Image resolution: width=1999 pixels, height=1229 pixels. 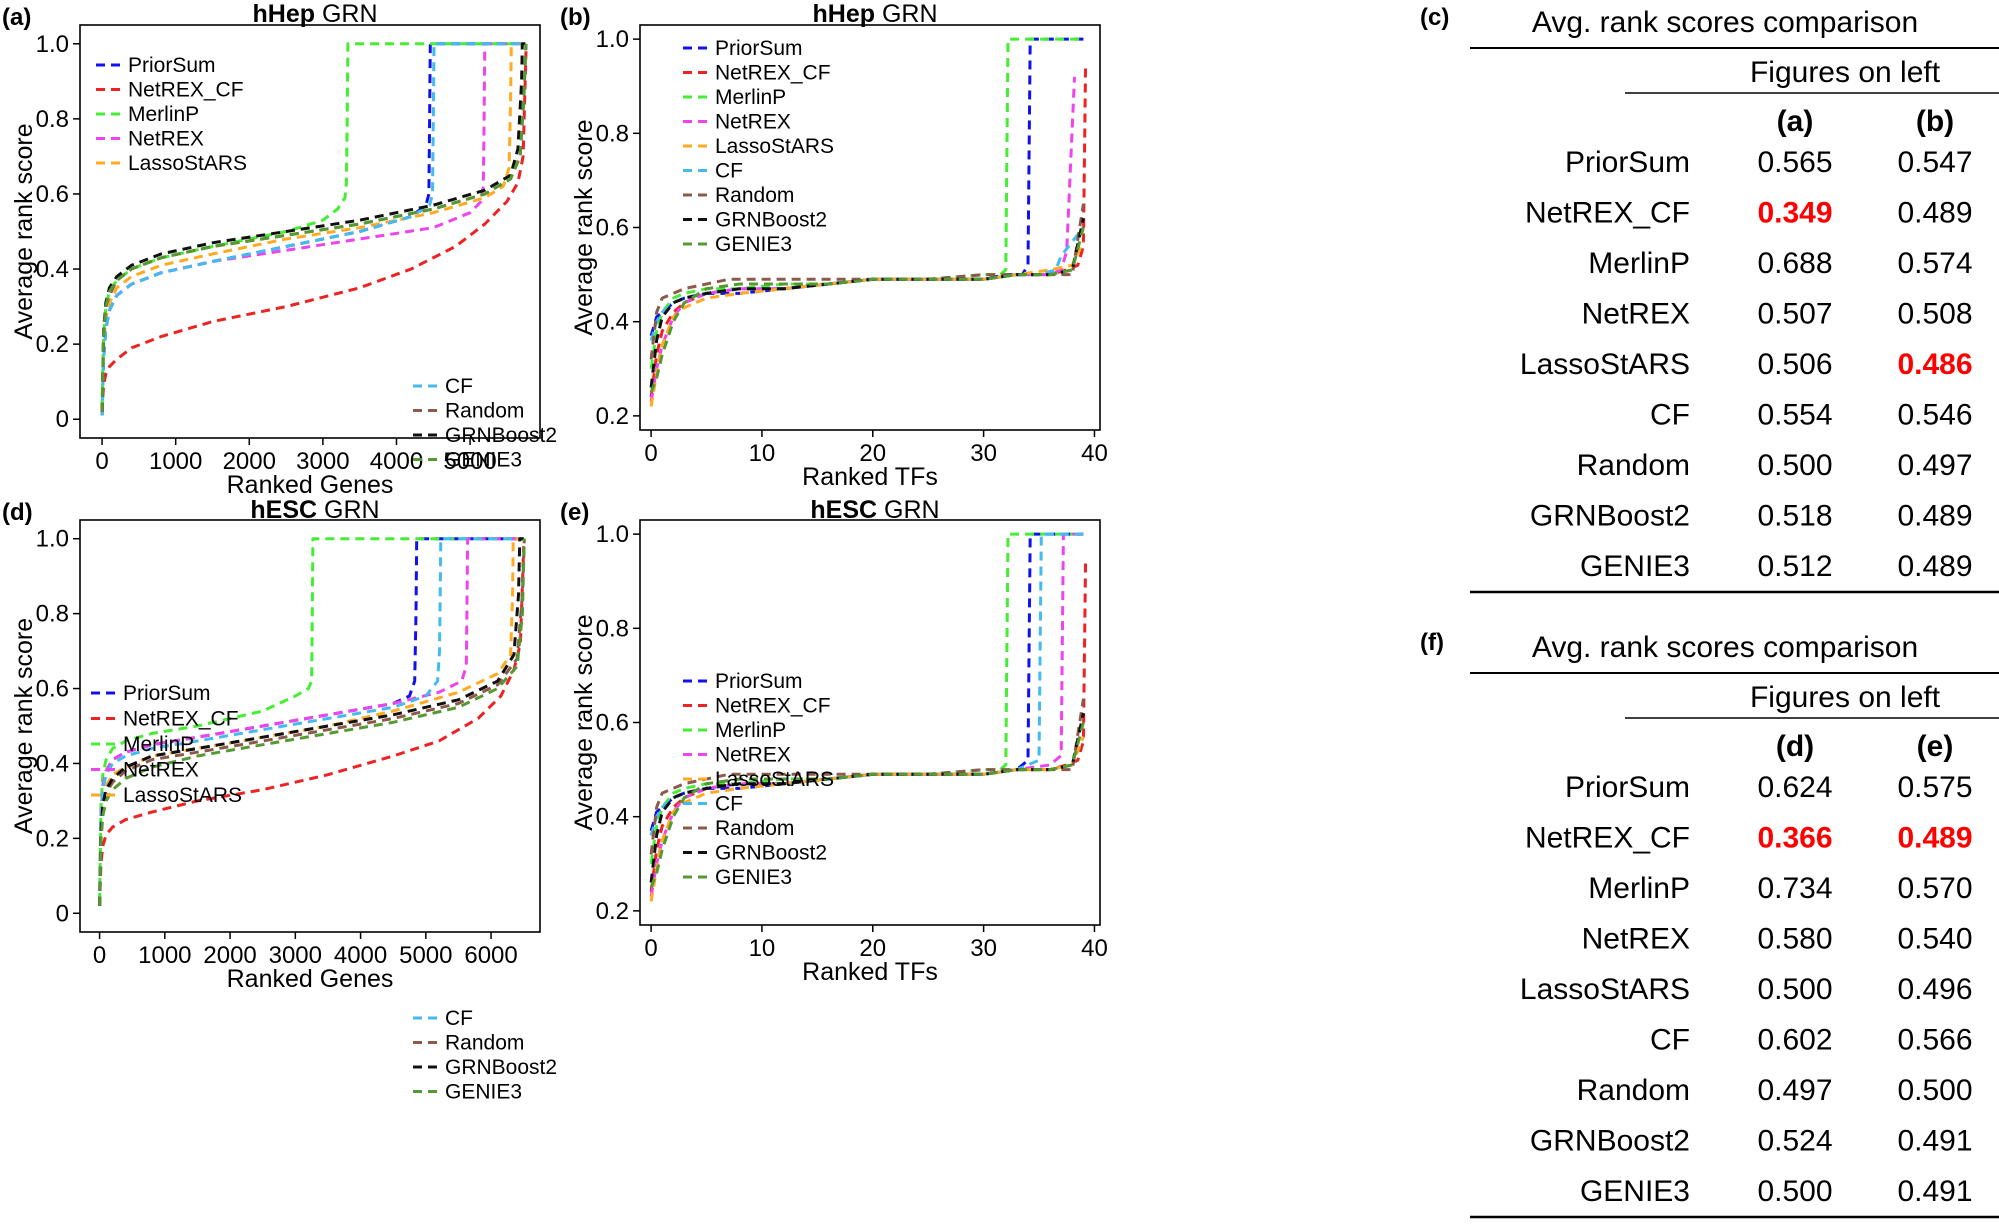 What do you see at coordinates (1934, 787) in the screenshot?
I see `table-value: 0.575` at bounding box center [1934, 787].